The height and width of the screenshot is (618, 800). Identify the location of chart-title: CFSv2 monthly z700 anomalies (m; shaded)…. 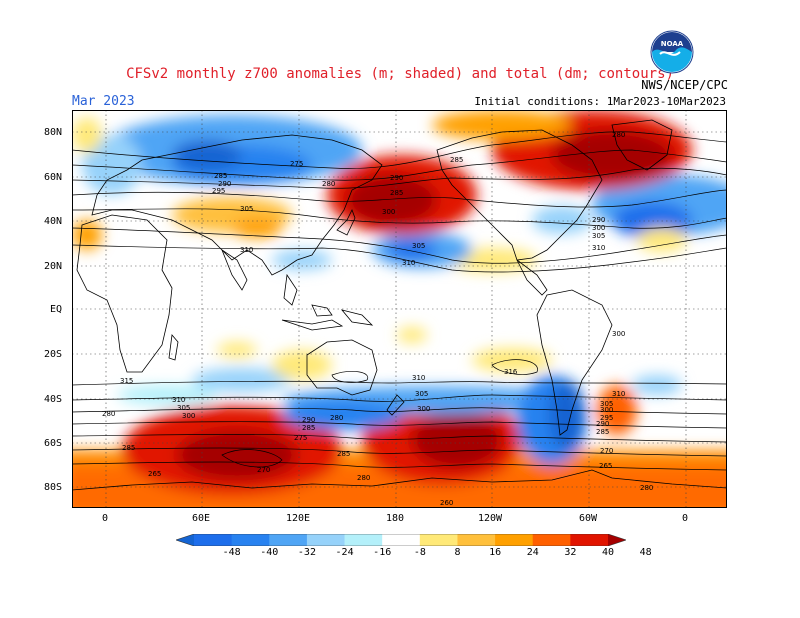
(400, 74).